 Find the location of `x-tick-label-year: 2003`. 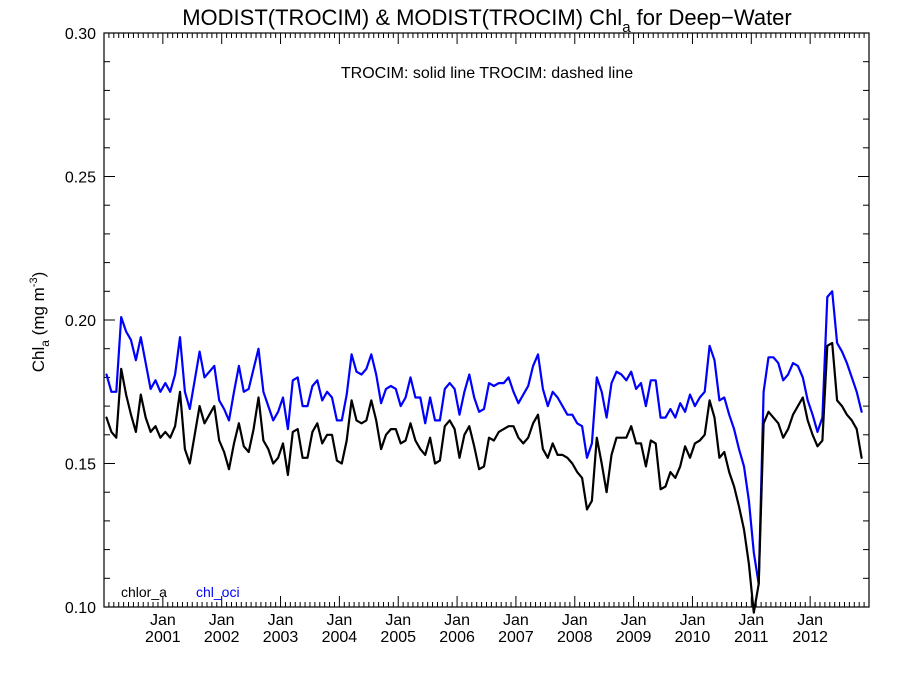

x-tick-label-year: 2003 is located at coordinates (281, 637).